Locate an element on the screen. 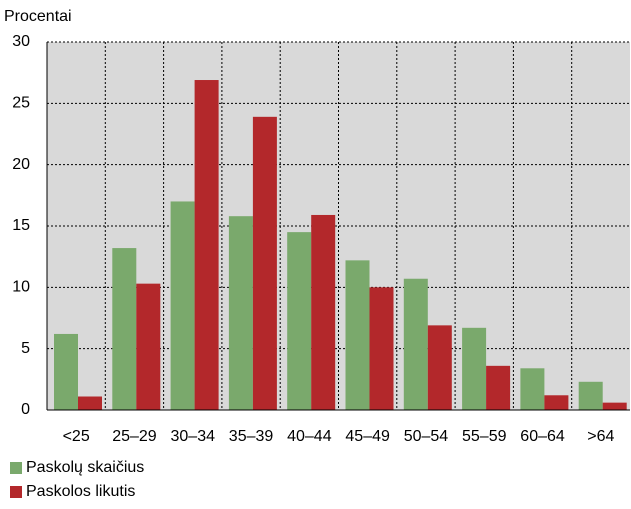 This screenshot has height=509, width=631. x-tick-label: 45–49 is located at coordinates (367, 436).